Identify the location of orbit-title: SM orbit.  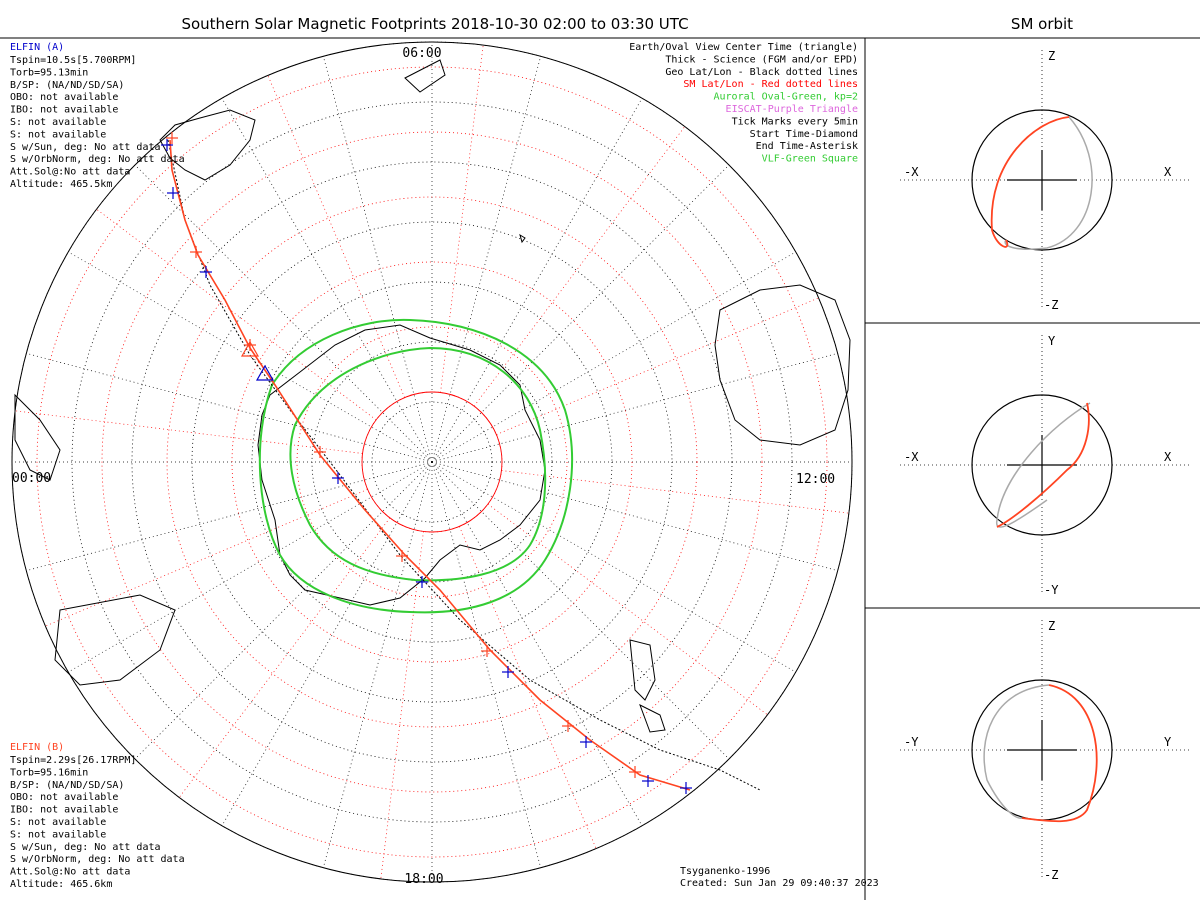
(1042, 24).